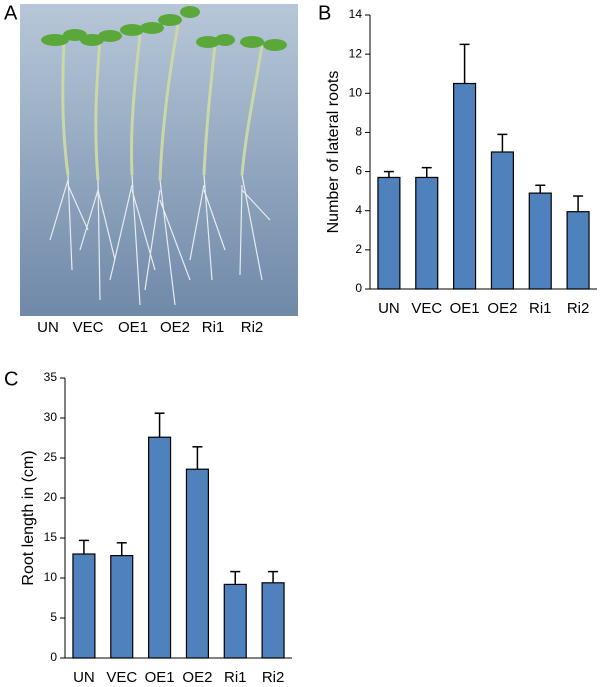 The width and height of the screenshot is (600, 687). Describe the element at coordinates (11, 13) in the screenshot. I see `panel-label: A` at that location.